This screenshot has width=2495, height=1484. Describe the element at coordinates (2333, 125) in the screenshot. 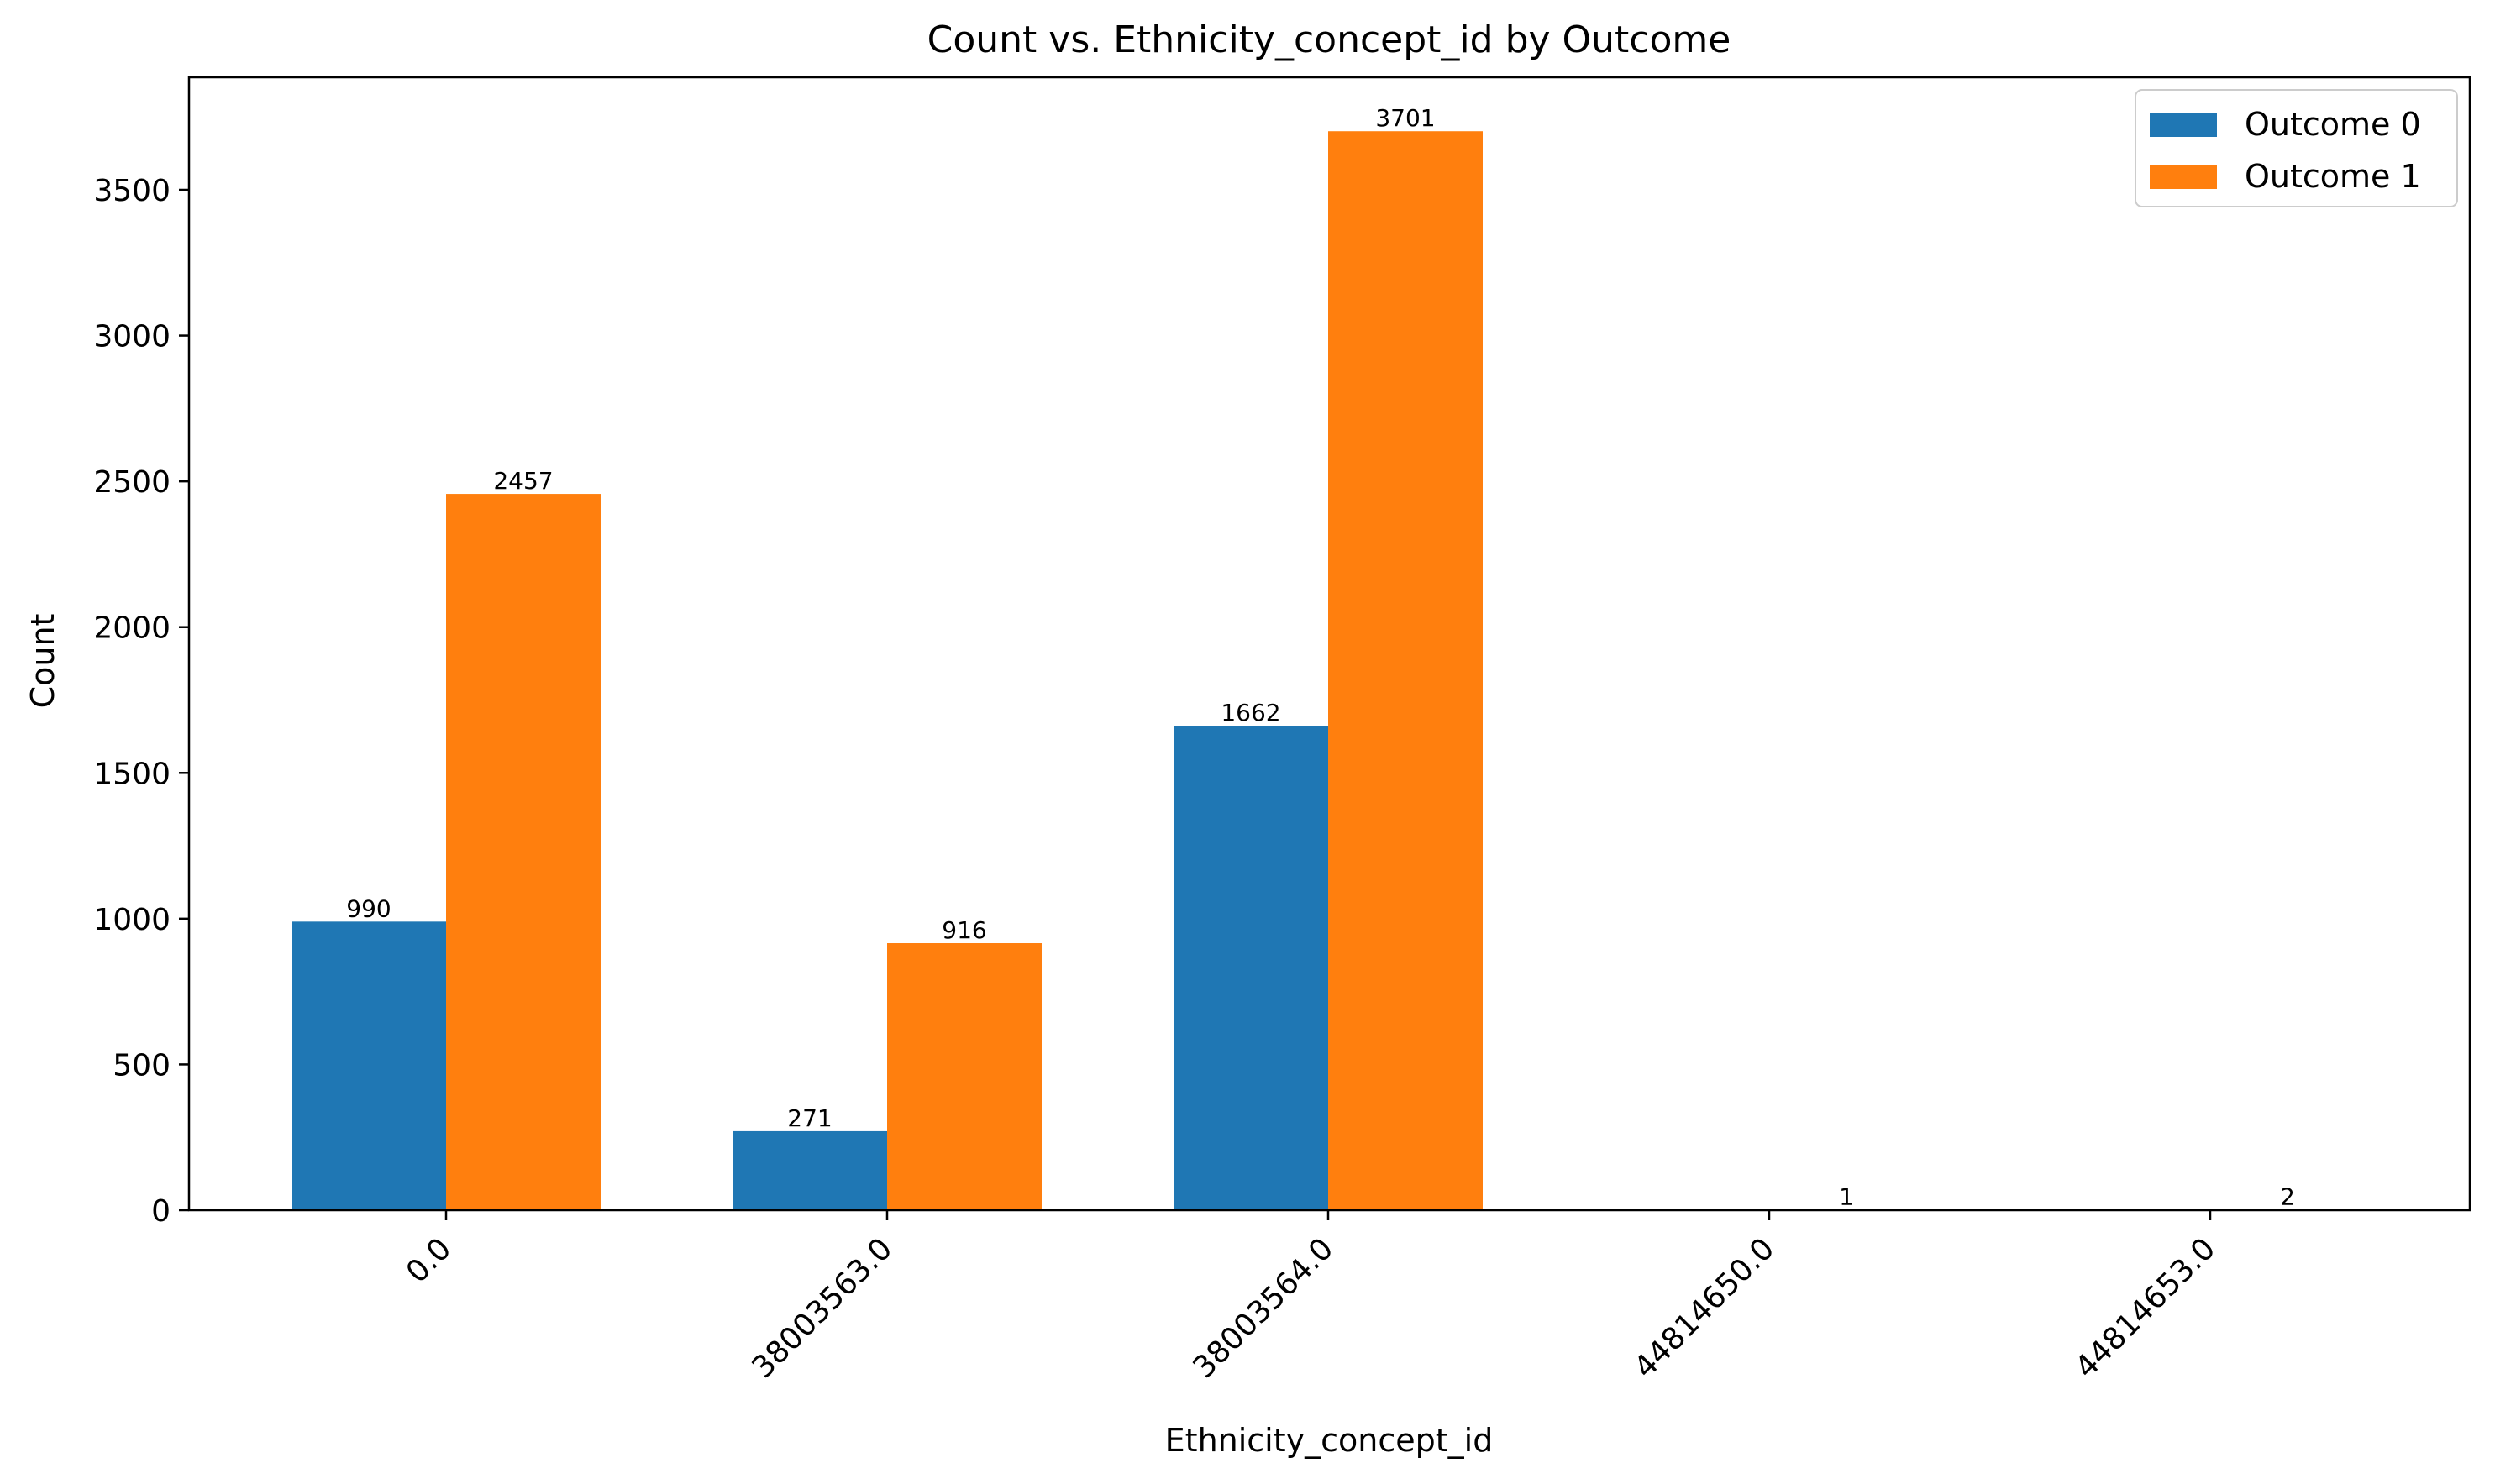

I see `legend-label-outcome-0: Outcome 0` at that location.